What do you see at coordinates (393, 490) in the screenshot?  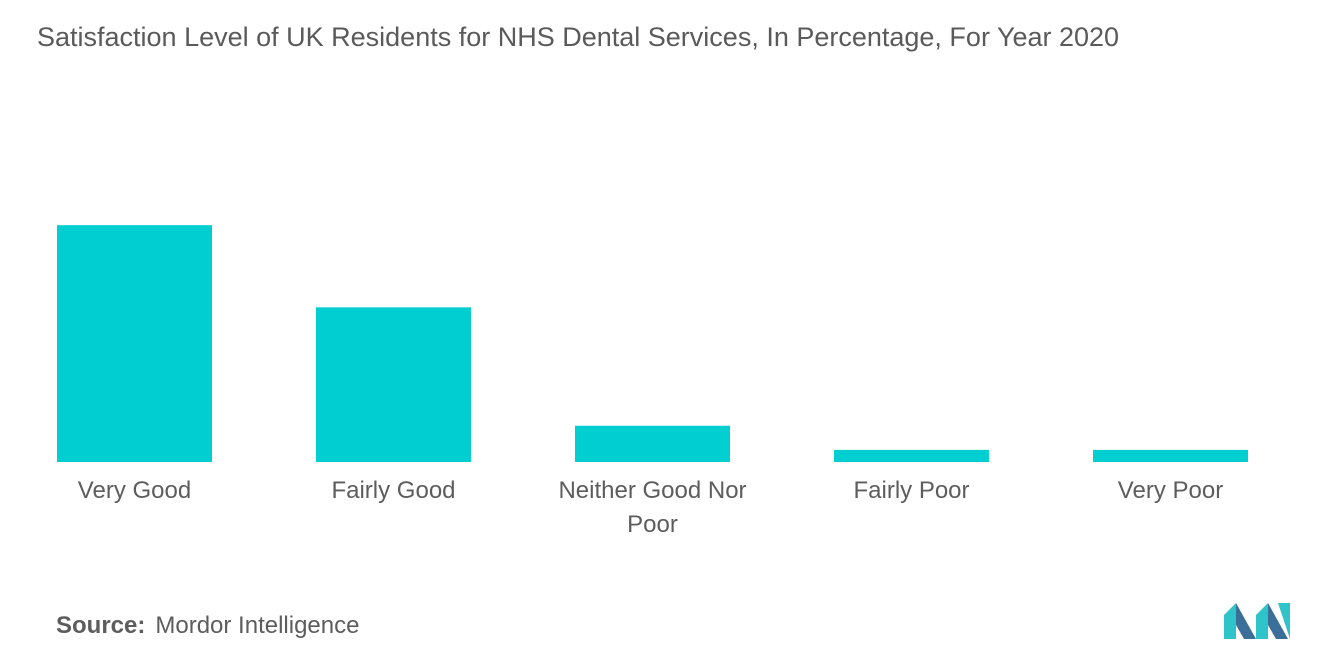 I see `x-tick-label-1: Fairly Good` at bounding box center [393, 490].